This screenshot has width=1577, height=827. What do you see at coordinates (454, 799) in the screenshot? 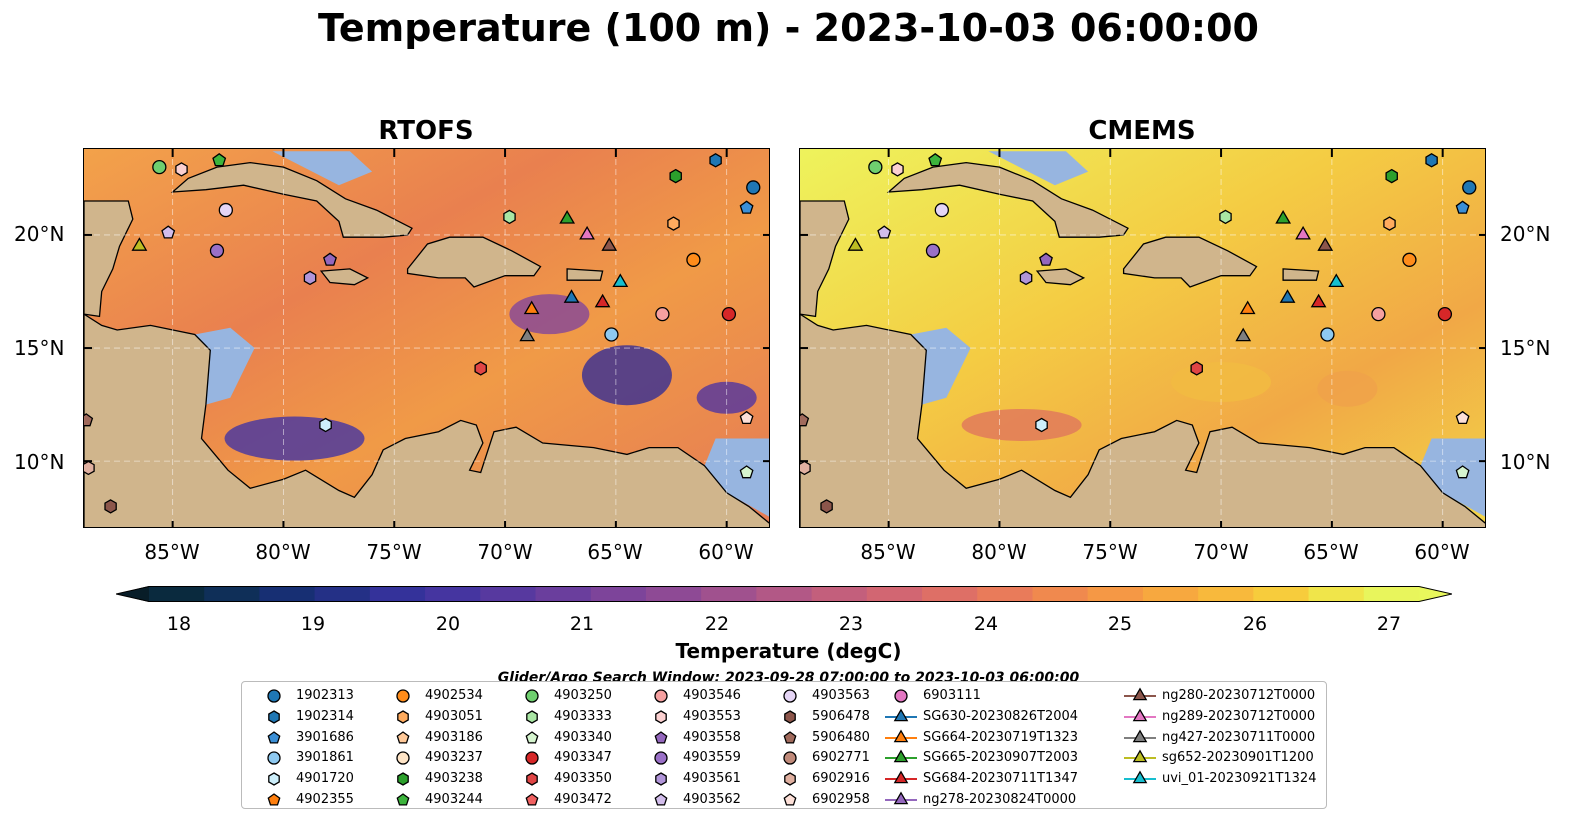
I see `legend-label: 4903244` at bounding box center [454, 799].